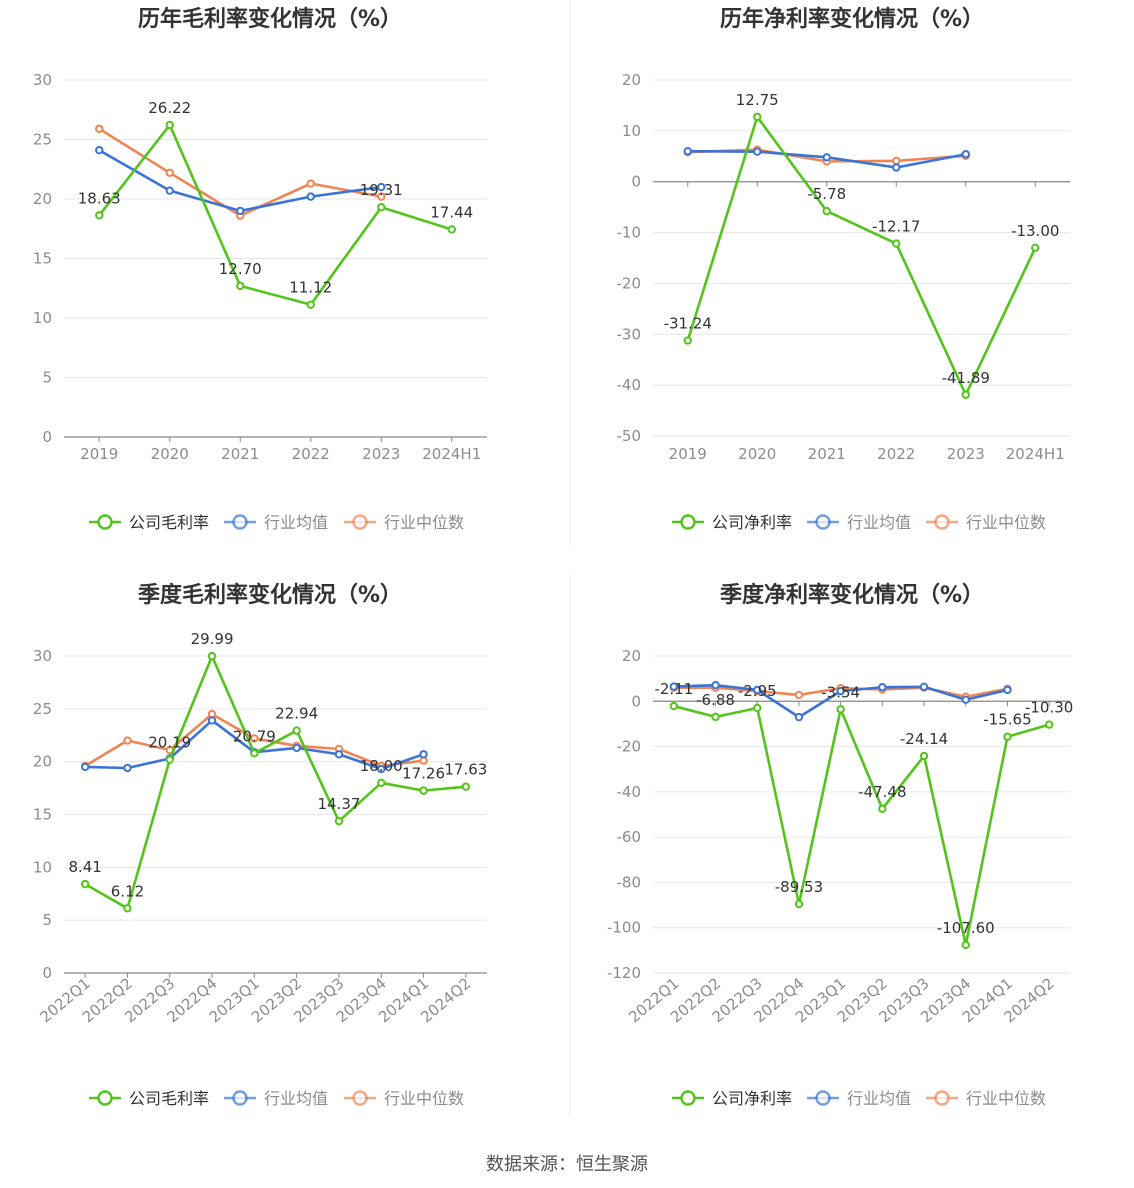 The height and width of the screenshot is (1188, 1134). Describe the element at coordinates (799, 887) in the screenshot. I see `data-label: -89.53` at that location.